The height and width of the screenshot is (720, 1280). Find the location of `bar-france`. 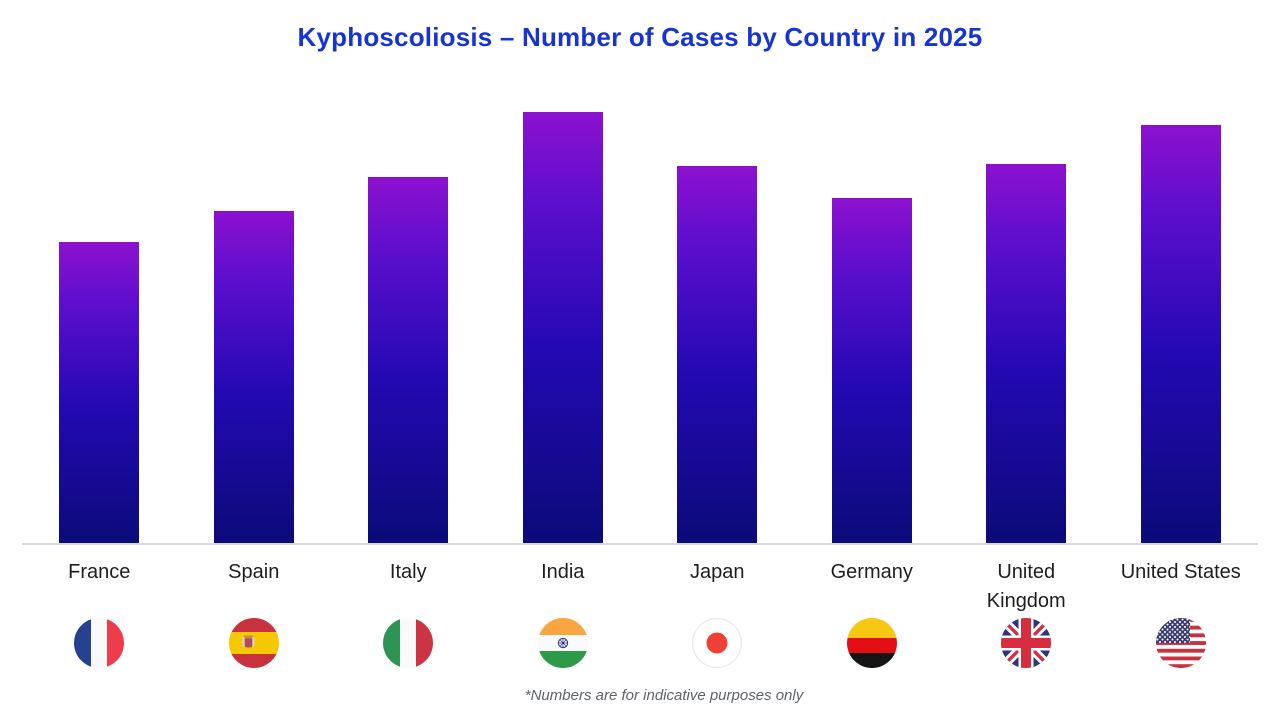

bar-france is located at coordinates (99, 392).